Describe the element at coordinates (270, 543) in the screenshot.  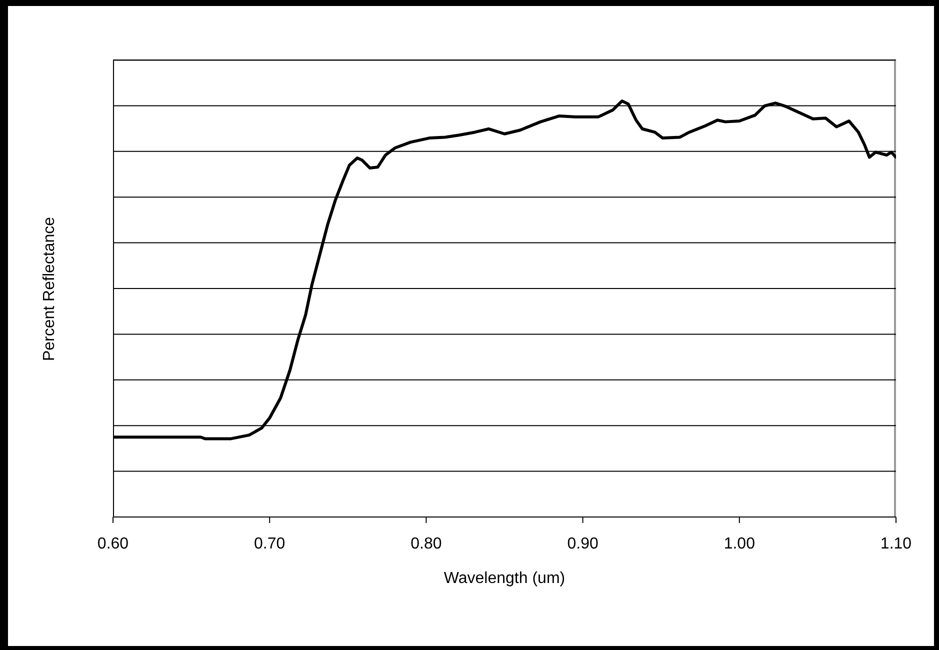
I see `x-tick-label: 0.70` at that location.